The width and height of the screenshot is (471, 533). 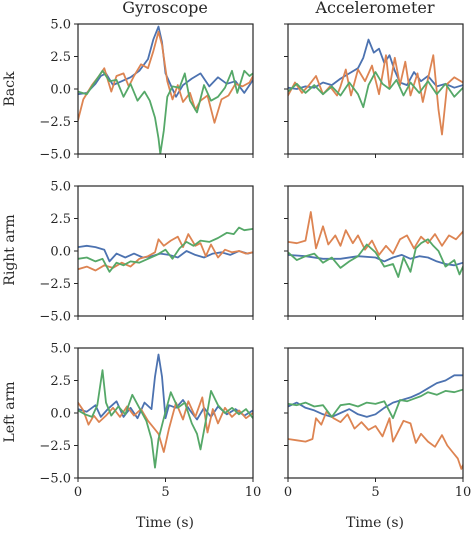 What do you see at coordinates (165, 523) in the screenshot?
I see `x-axis-label-gyroscope: Time (s)` at bounding box center [165, 523].